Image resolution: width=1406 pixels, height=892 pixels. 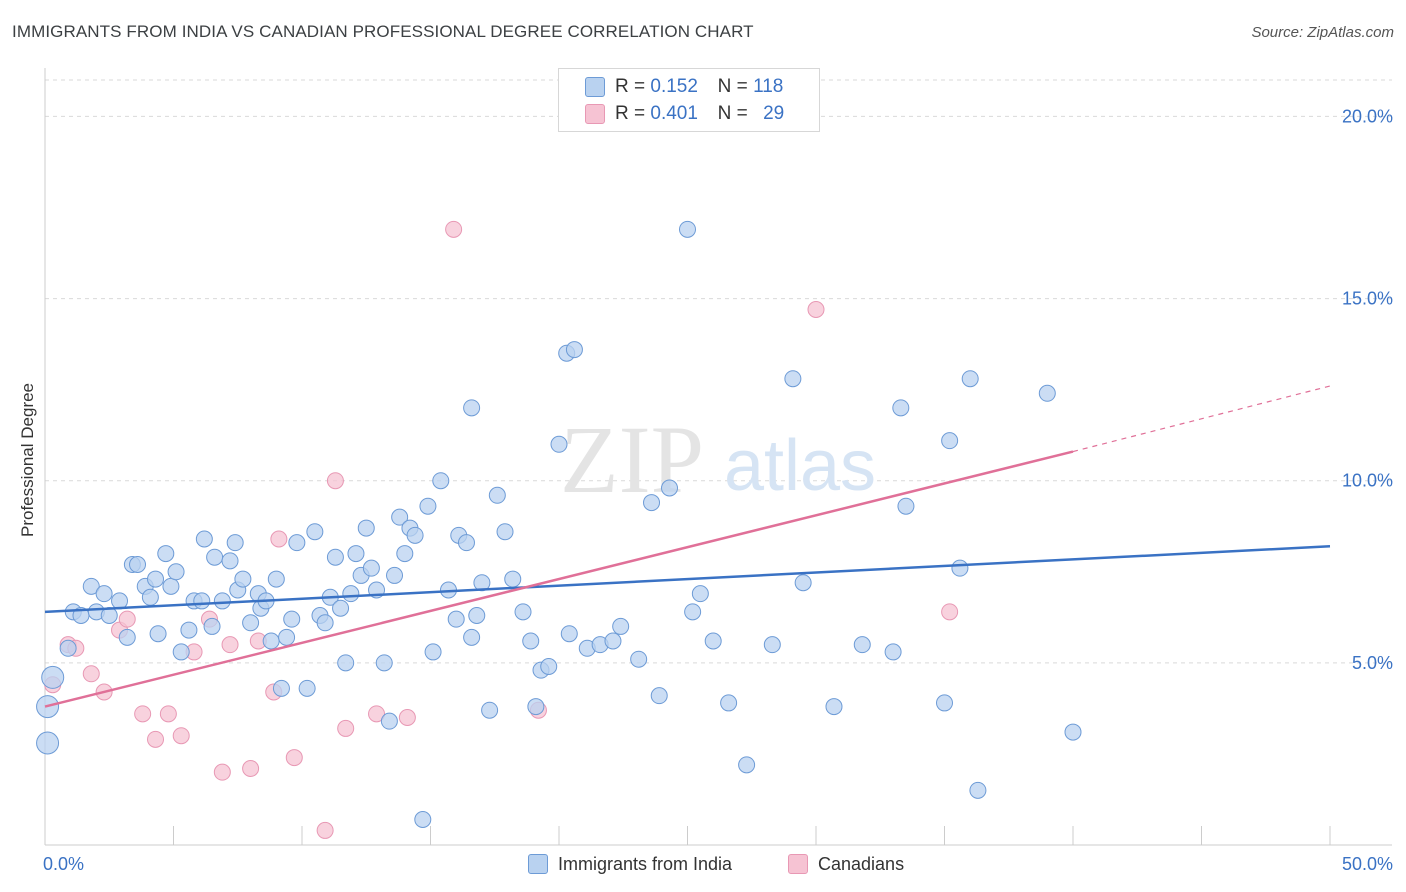 I want to click on y-tick-label: 15.0%, so click(x=1367, y=299).